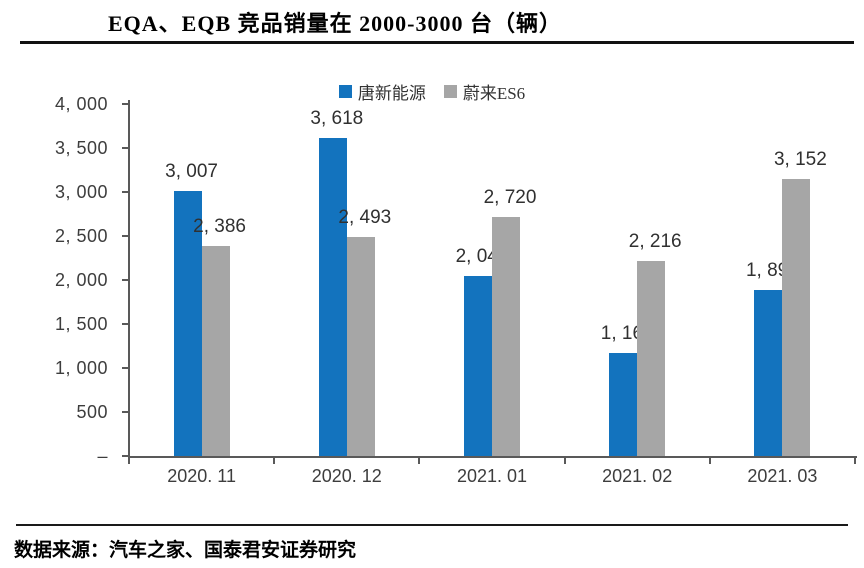 This screenshot has width=864, height=568. What do you see at coordinates (494, 93) in the screenshot?
I see `legend-label: 蔚来ES6` at bounding box center [494, 93].